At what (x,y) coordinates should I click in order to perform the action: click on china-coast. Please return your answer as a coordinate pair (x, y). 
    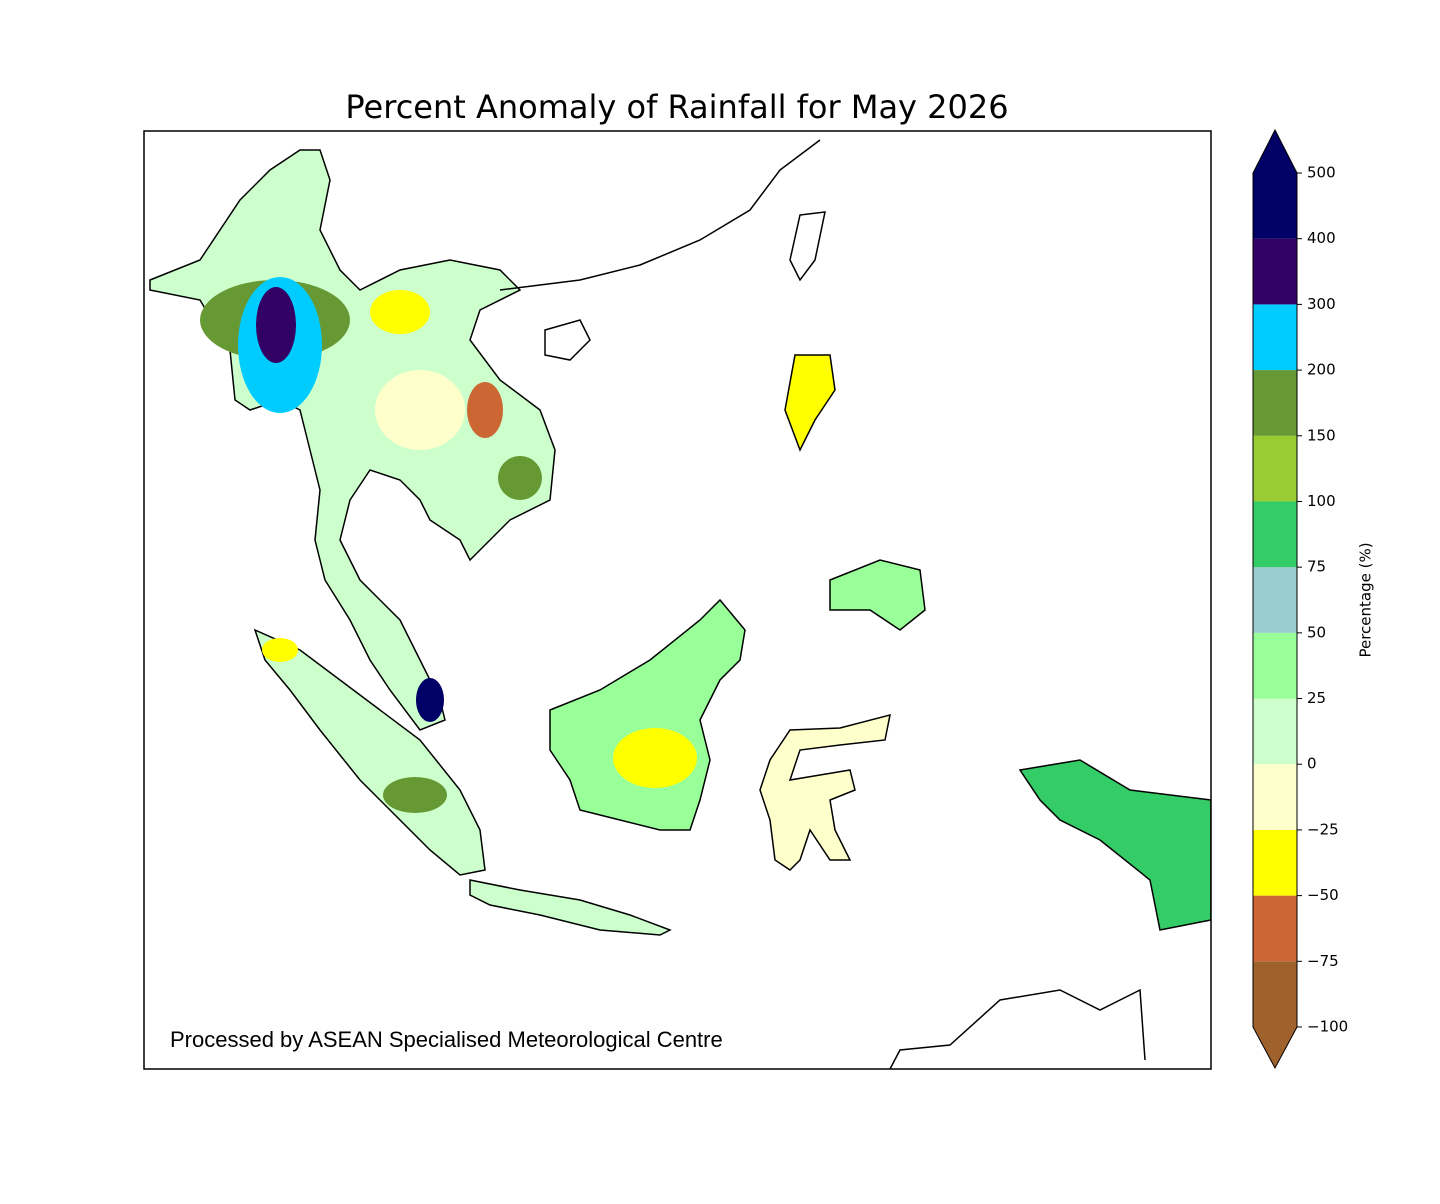
    Looking at the image, I should click on (660, 215).